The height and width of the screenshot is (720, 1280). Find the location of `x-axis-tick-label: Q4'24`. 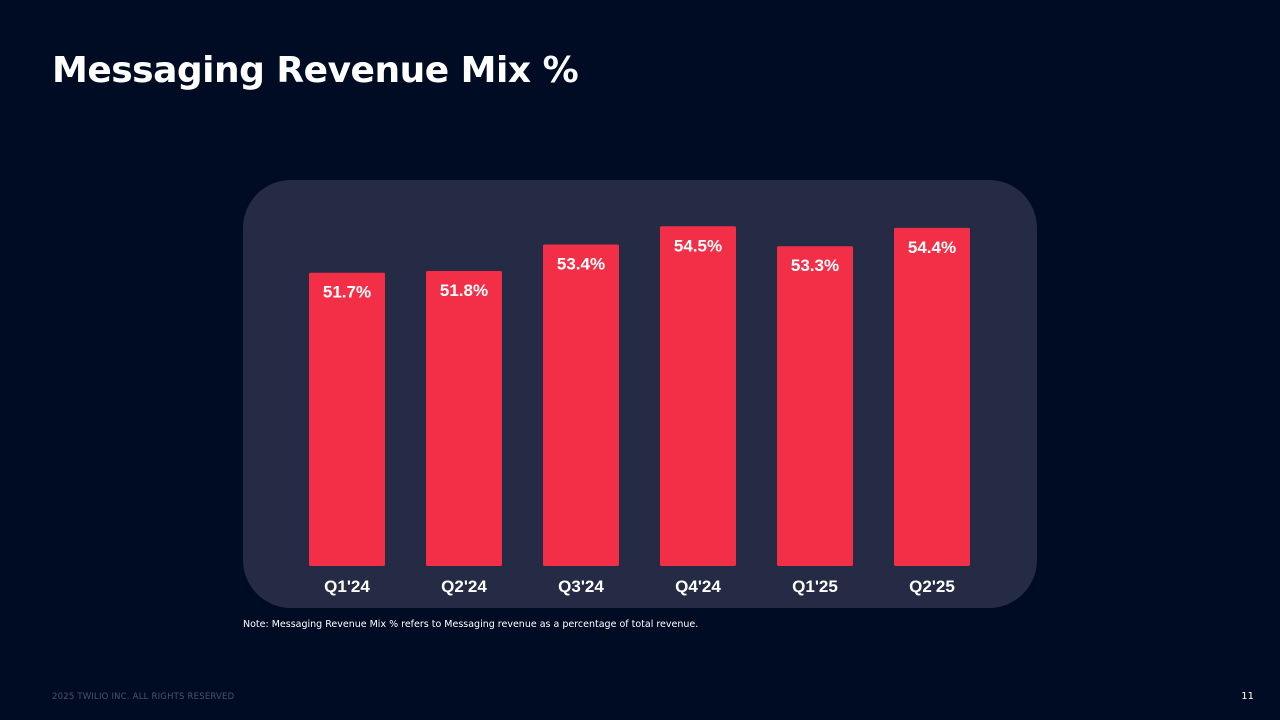

x-axis-tick-label: Q4'24 is located at coordinates (698, 586).